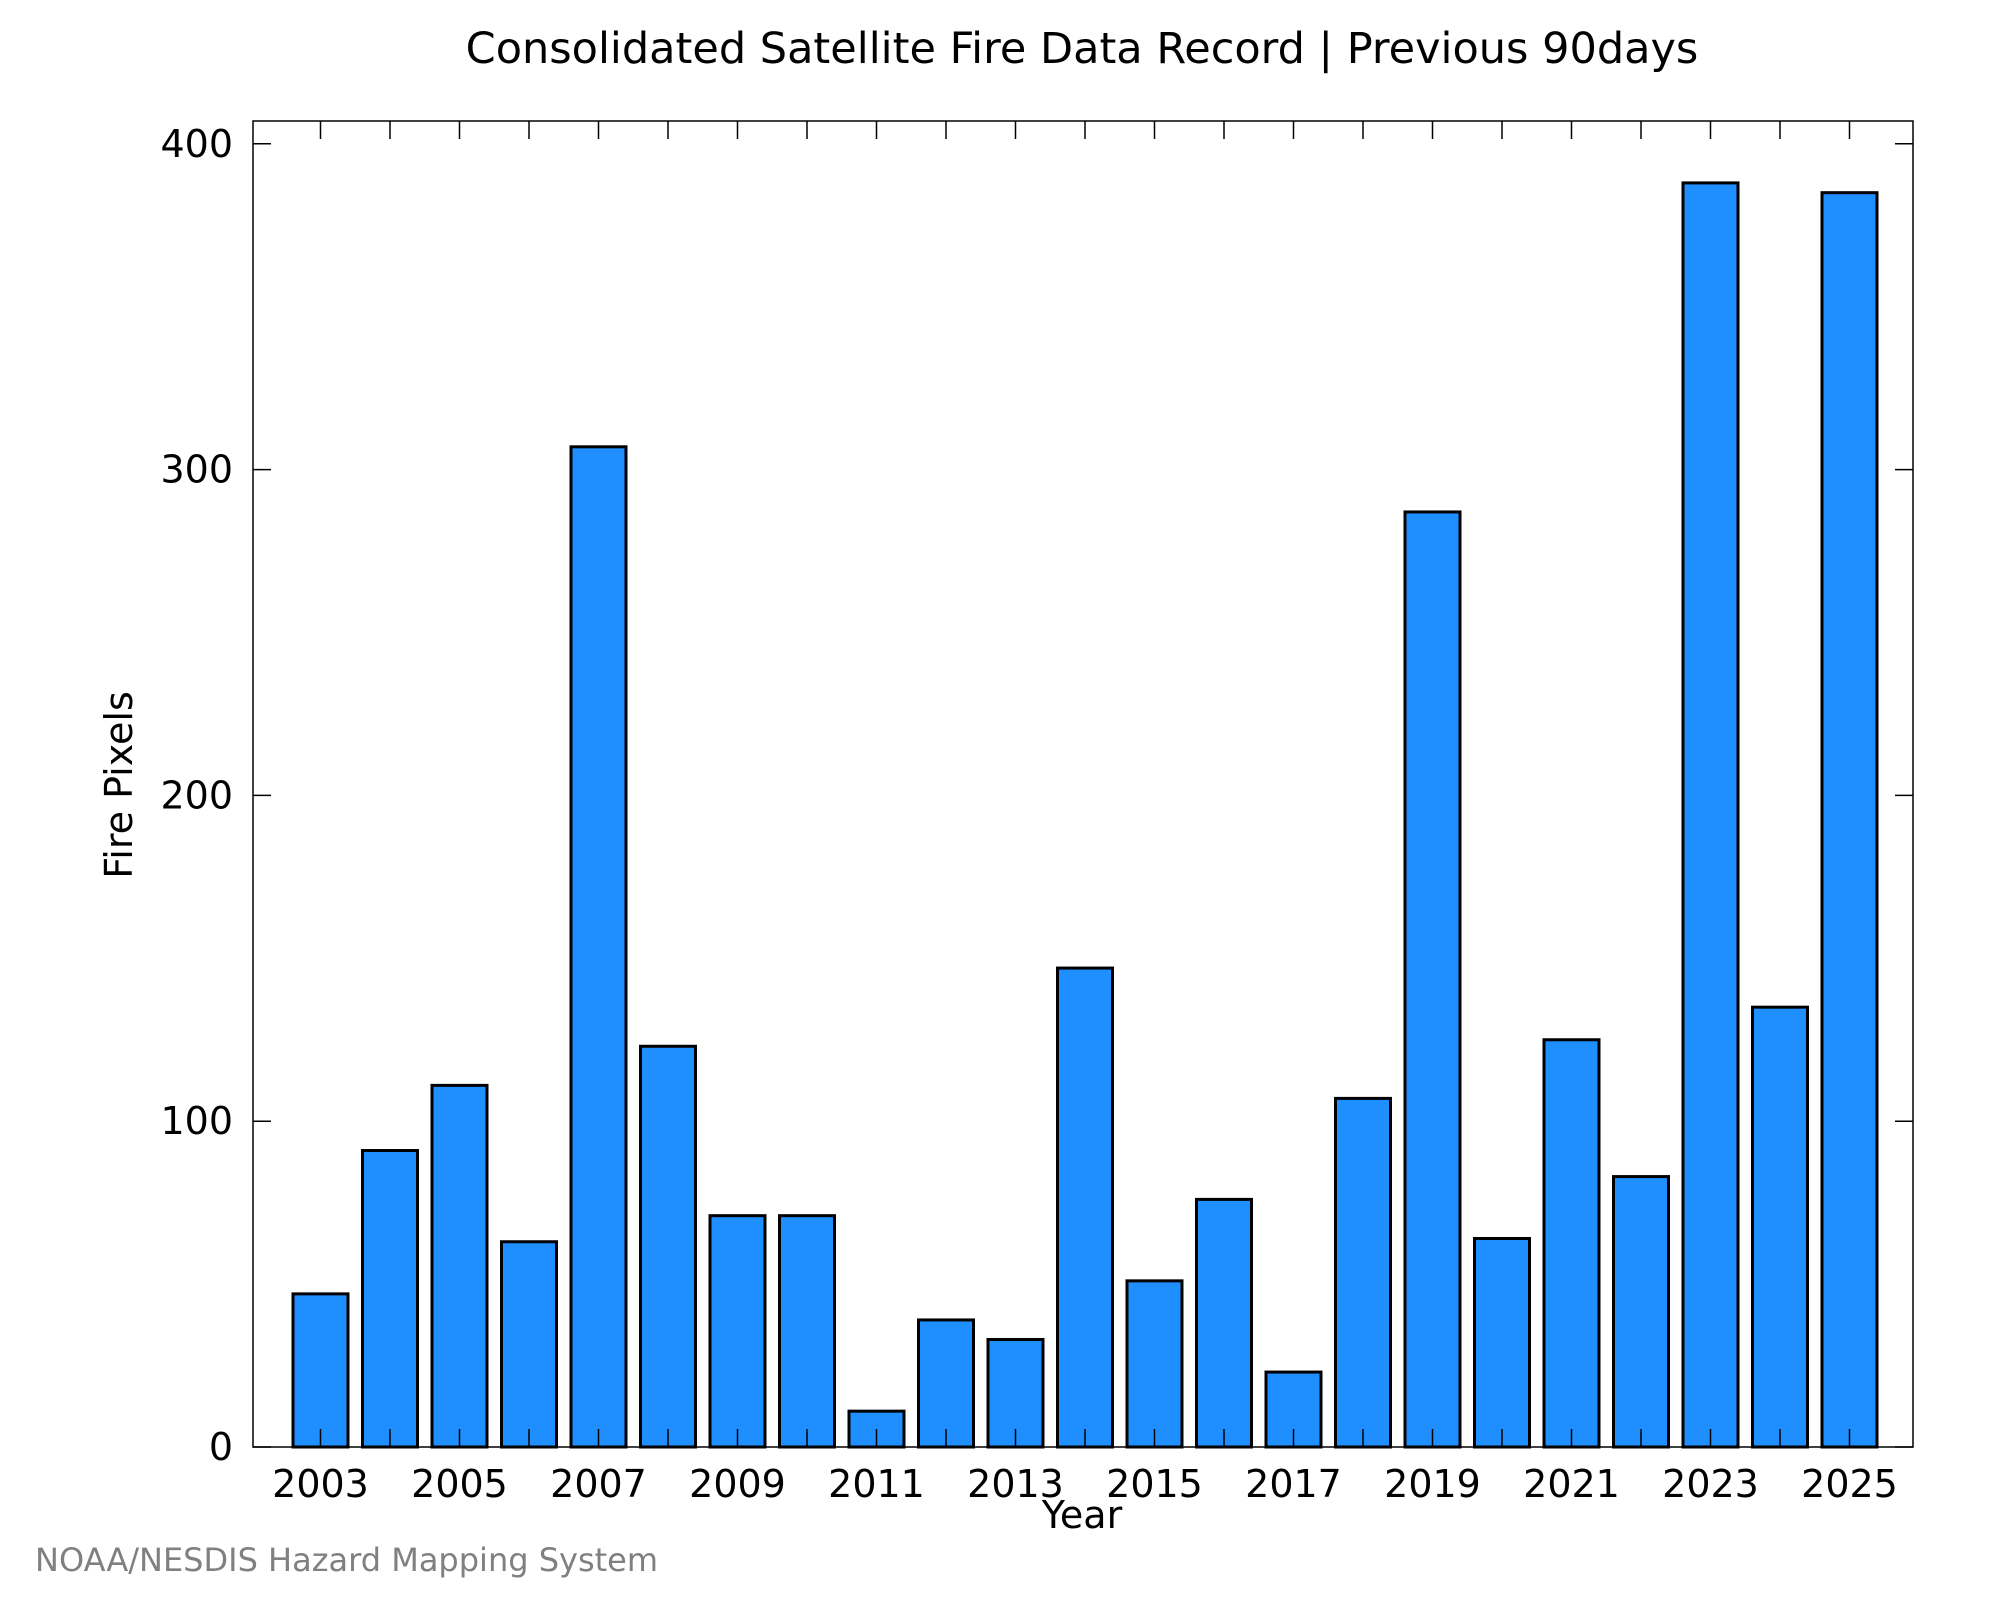 The height and width of the screenshot is (1600, 2000). What do you see at coordinates (598, 1484) in the screenshot?
I see `x-tick-label-2007: 2007` at bounding box center [598, 1484].